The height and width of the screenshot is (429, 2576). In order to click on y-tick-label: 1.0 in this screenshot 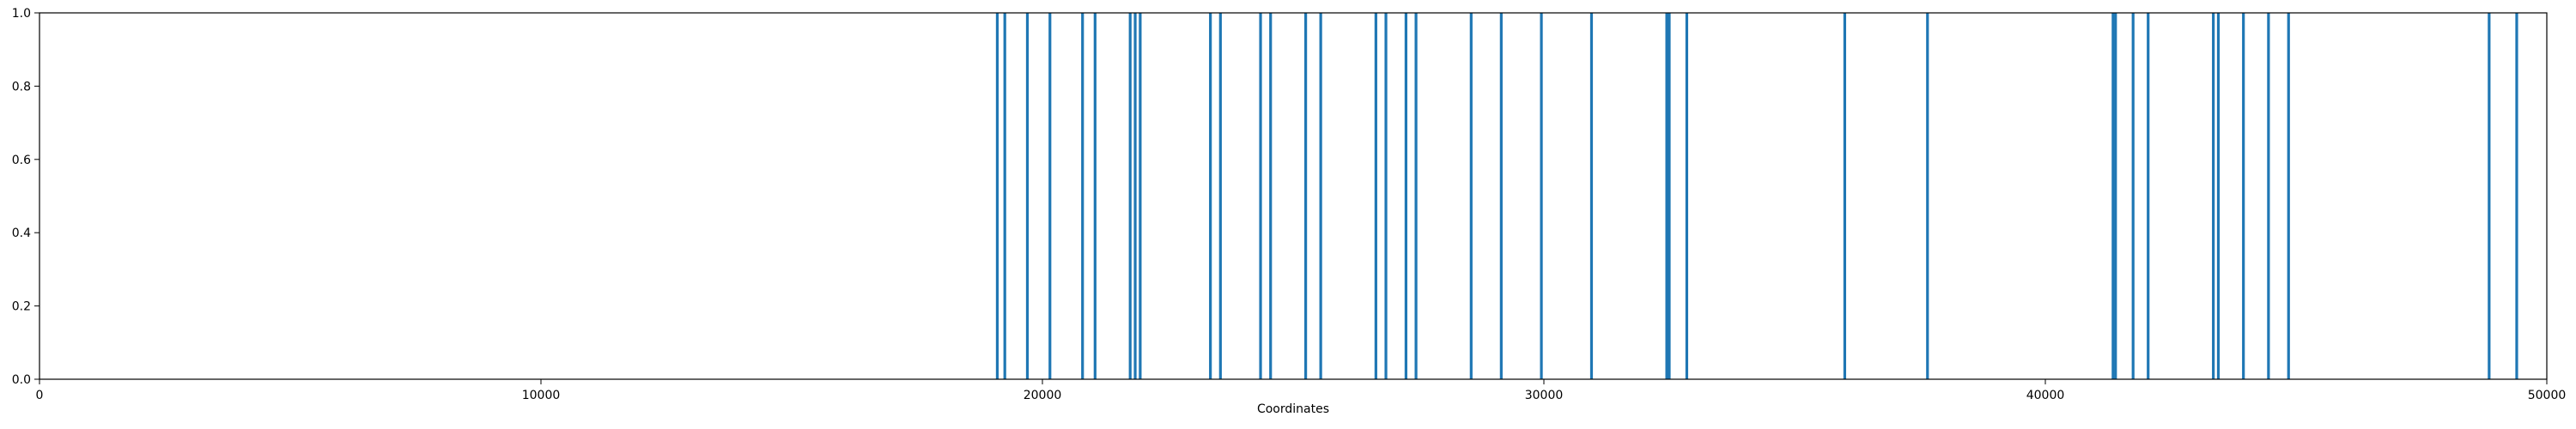, I will do `click(21, 14)`.